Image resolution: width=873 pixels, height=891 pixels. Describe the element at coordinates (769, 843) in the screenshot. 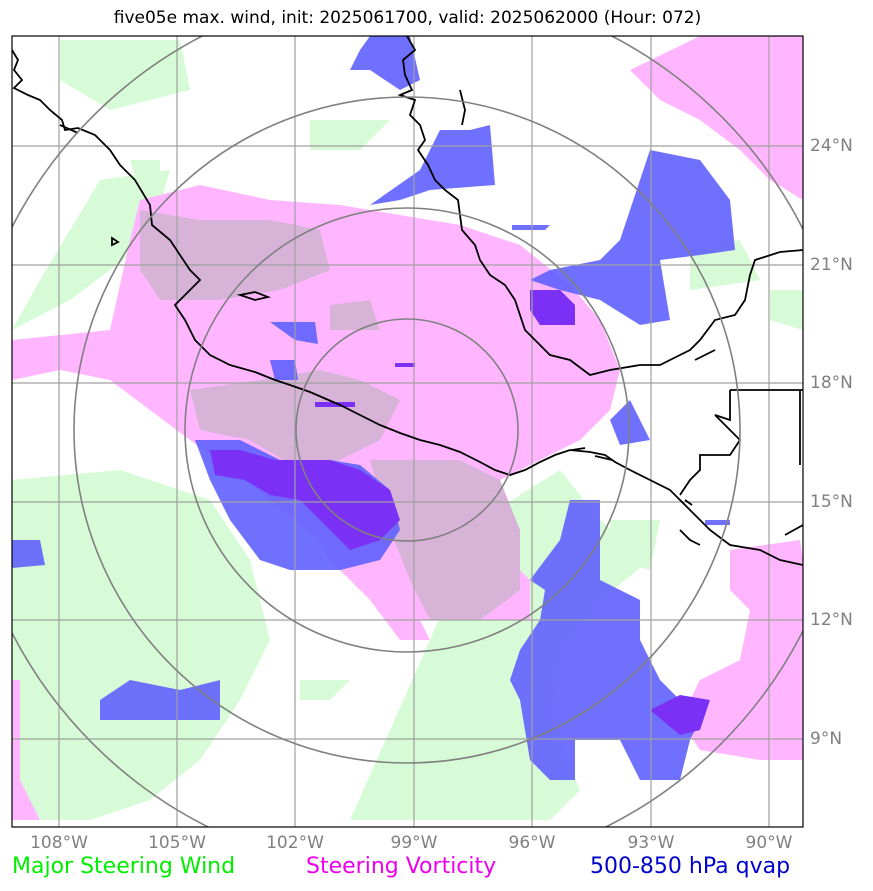

I see `lon-label-90: 90°W` at that location.